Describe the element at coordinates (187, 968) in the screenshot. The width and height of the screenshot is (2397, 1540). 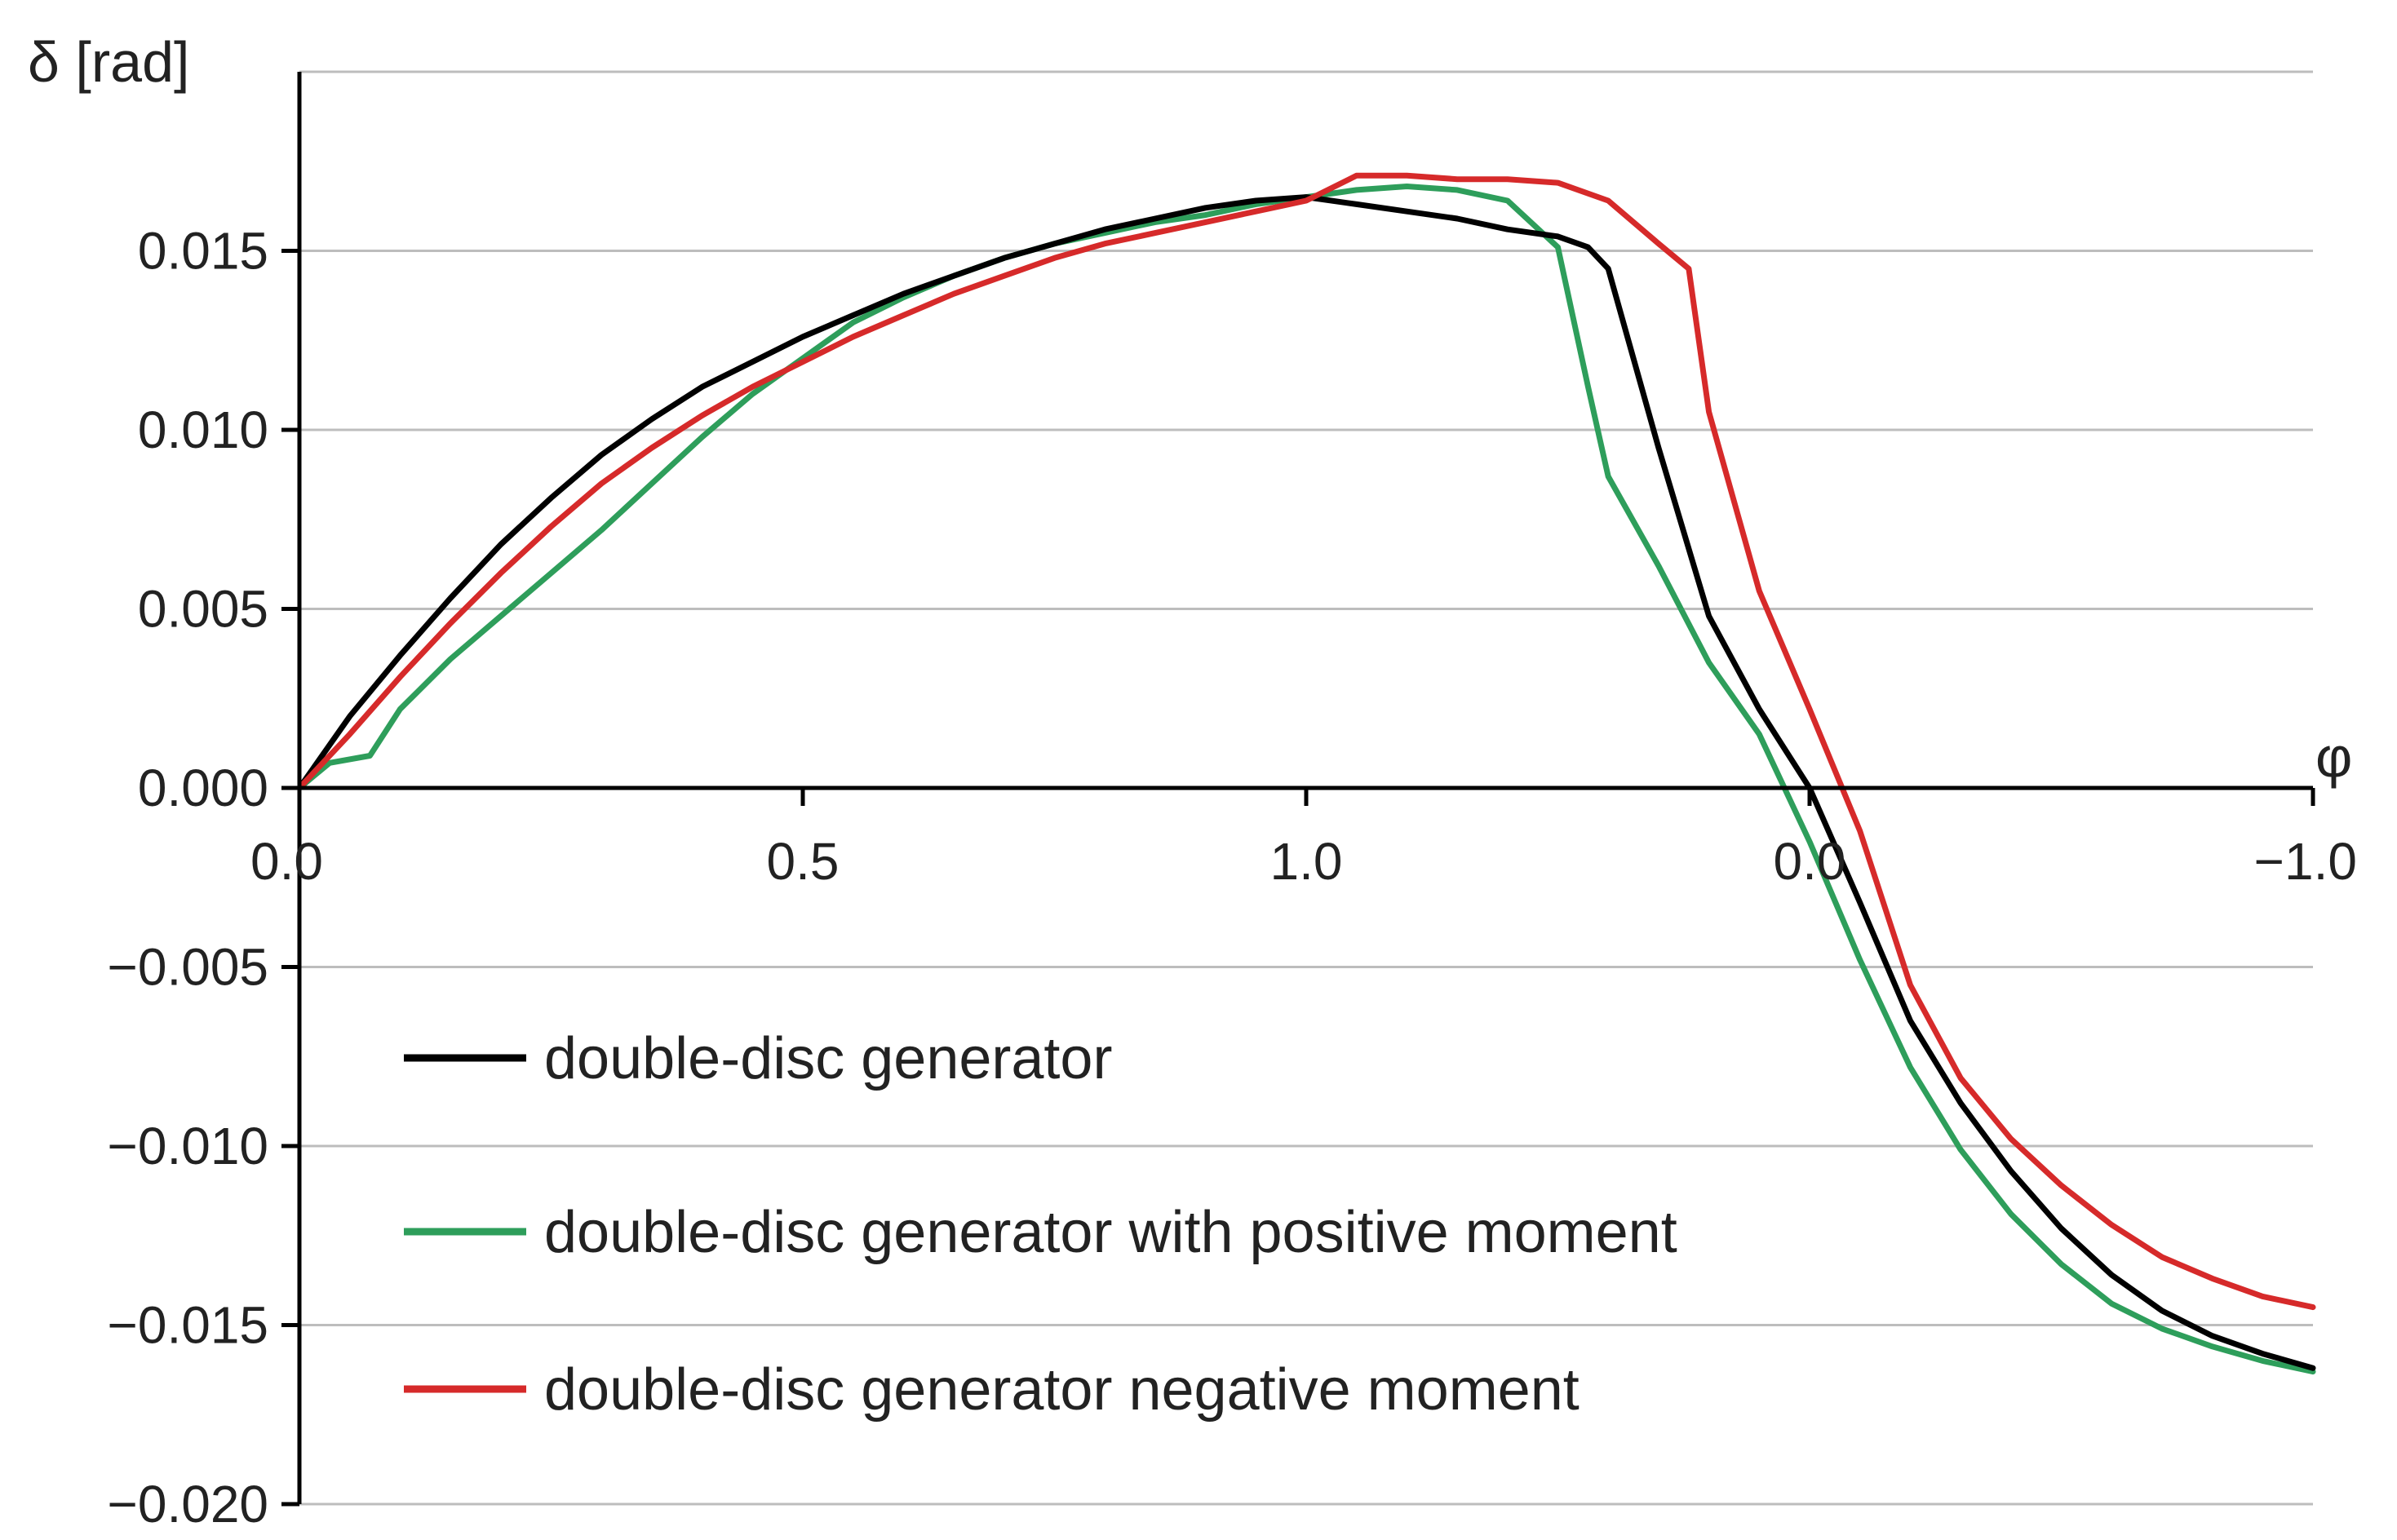
I see `y-tick-label-4: −0.005` at that location.